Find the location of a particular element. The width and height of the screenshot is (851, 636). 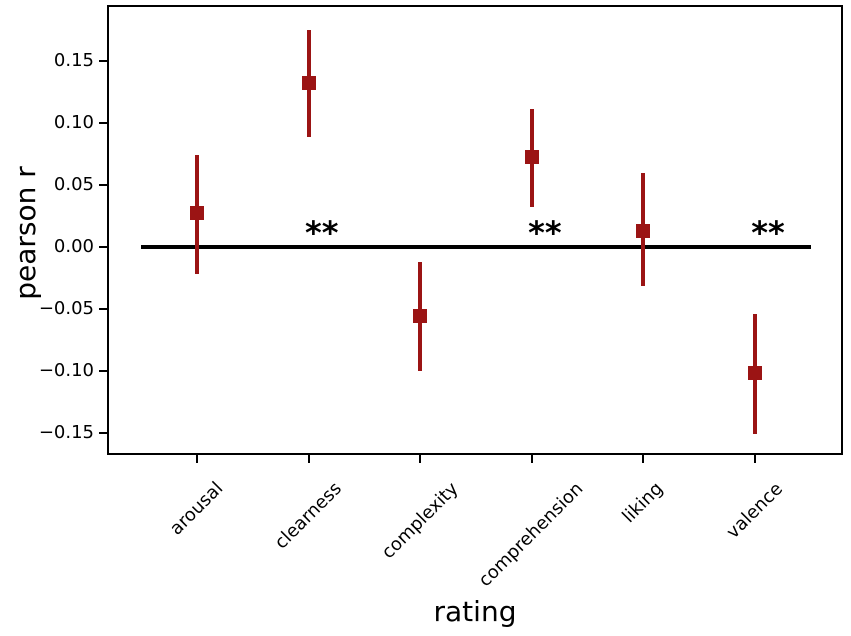

y-tick-label: 0.05 is located at coordinates (73, 184).